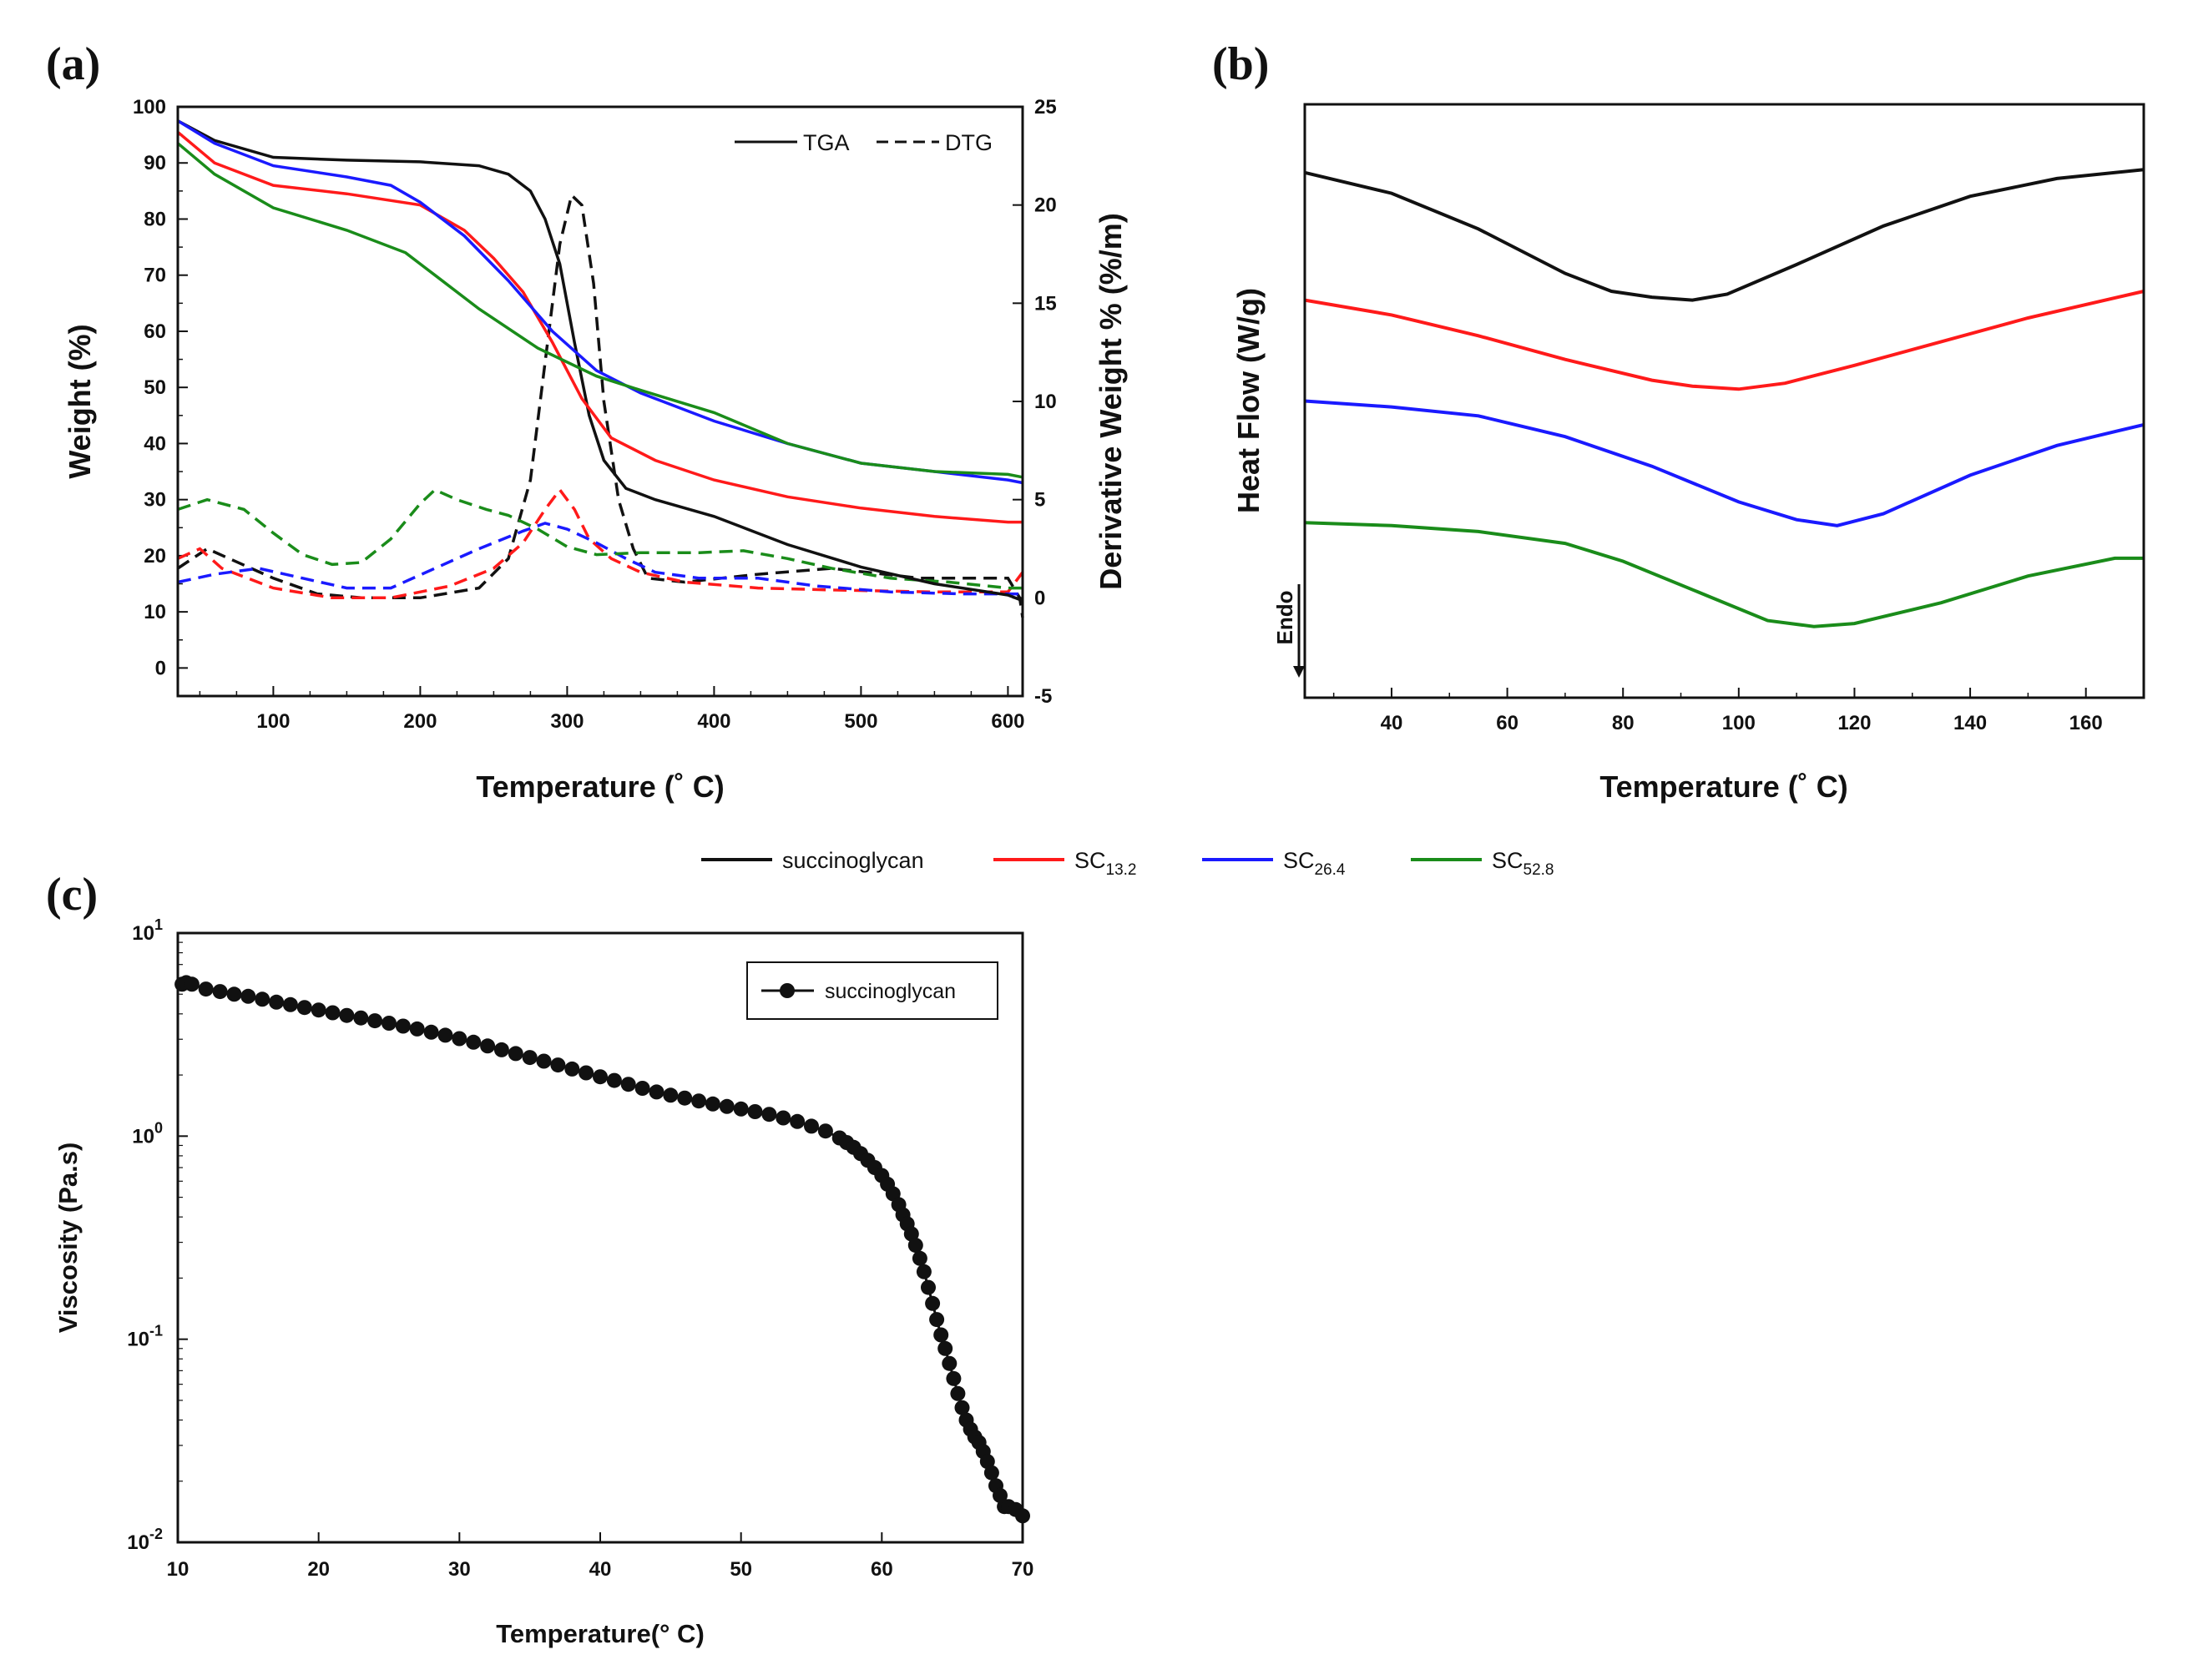 This screenshot has height=1680, width=2188. Describe the element at coordinates (600, 786) in the screenshot. I see `chart-a-xlabel: Temperature (˚ C)` at that location.